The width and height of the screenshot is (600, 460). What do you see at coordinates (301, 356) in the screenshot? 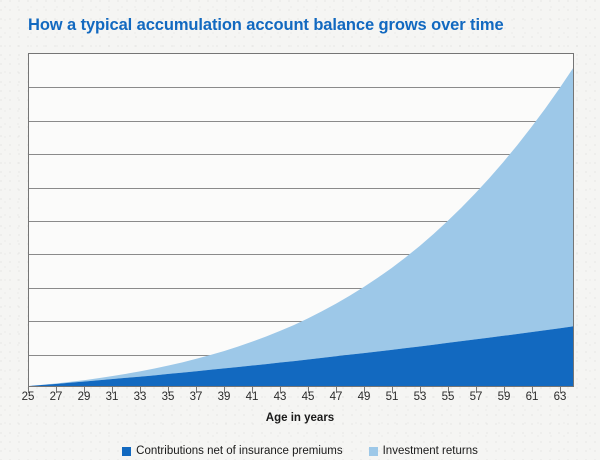
I see `area-contributions` at bounding box center [301, 356].